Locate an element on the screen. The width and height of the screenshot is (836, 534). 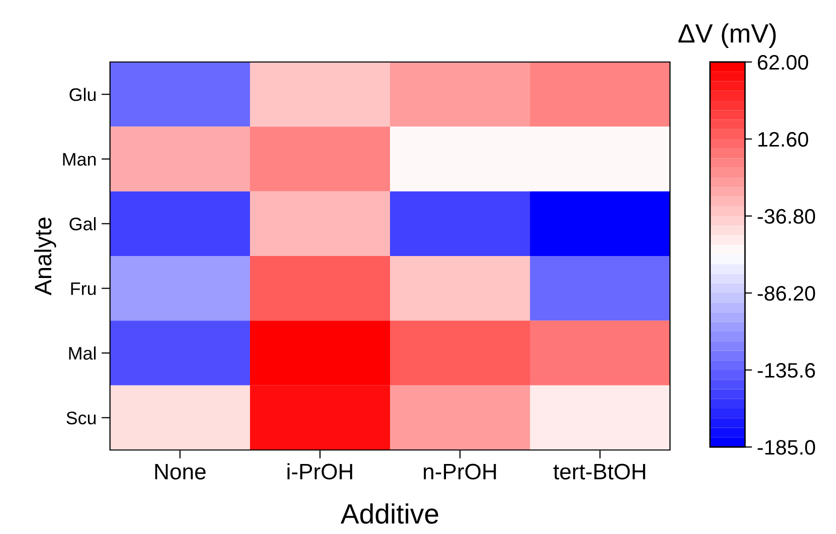
color-bar-label: -135.6 is located at coordinates (786, 370).